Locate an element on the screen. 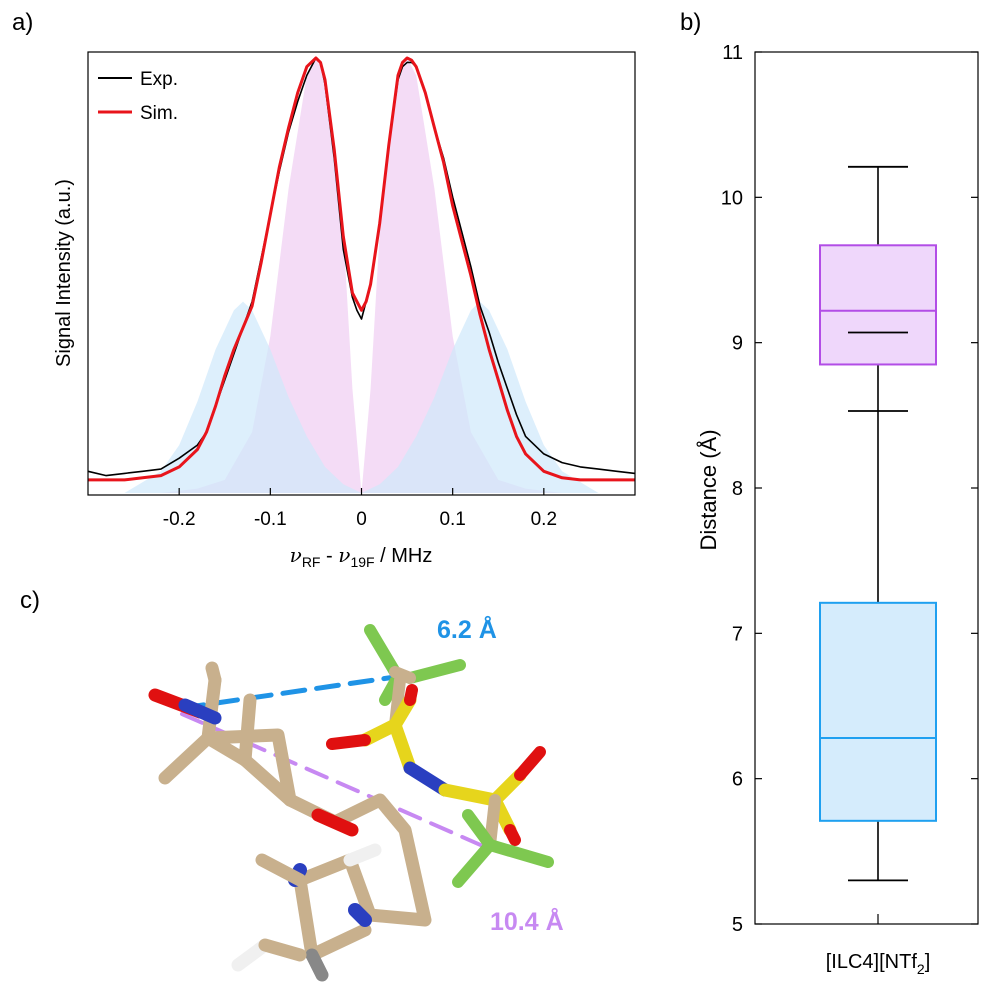 The height and width of the screenshot is (1007, 1000). distance-label-long: 10.4 Å is located at coordinates (527, 921).